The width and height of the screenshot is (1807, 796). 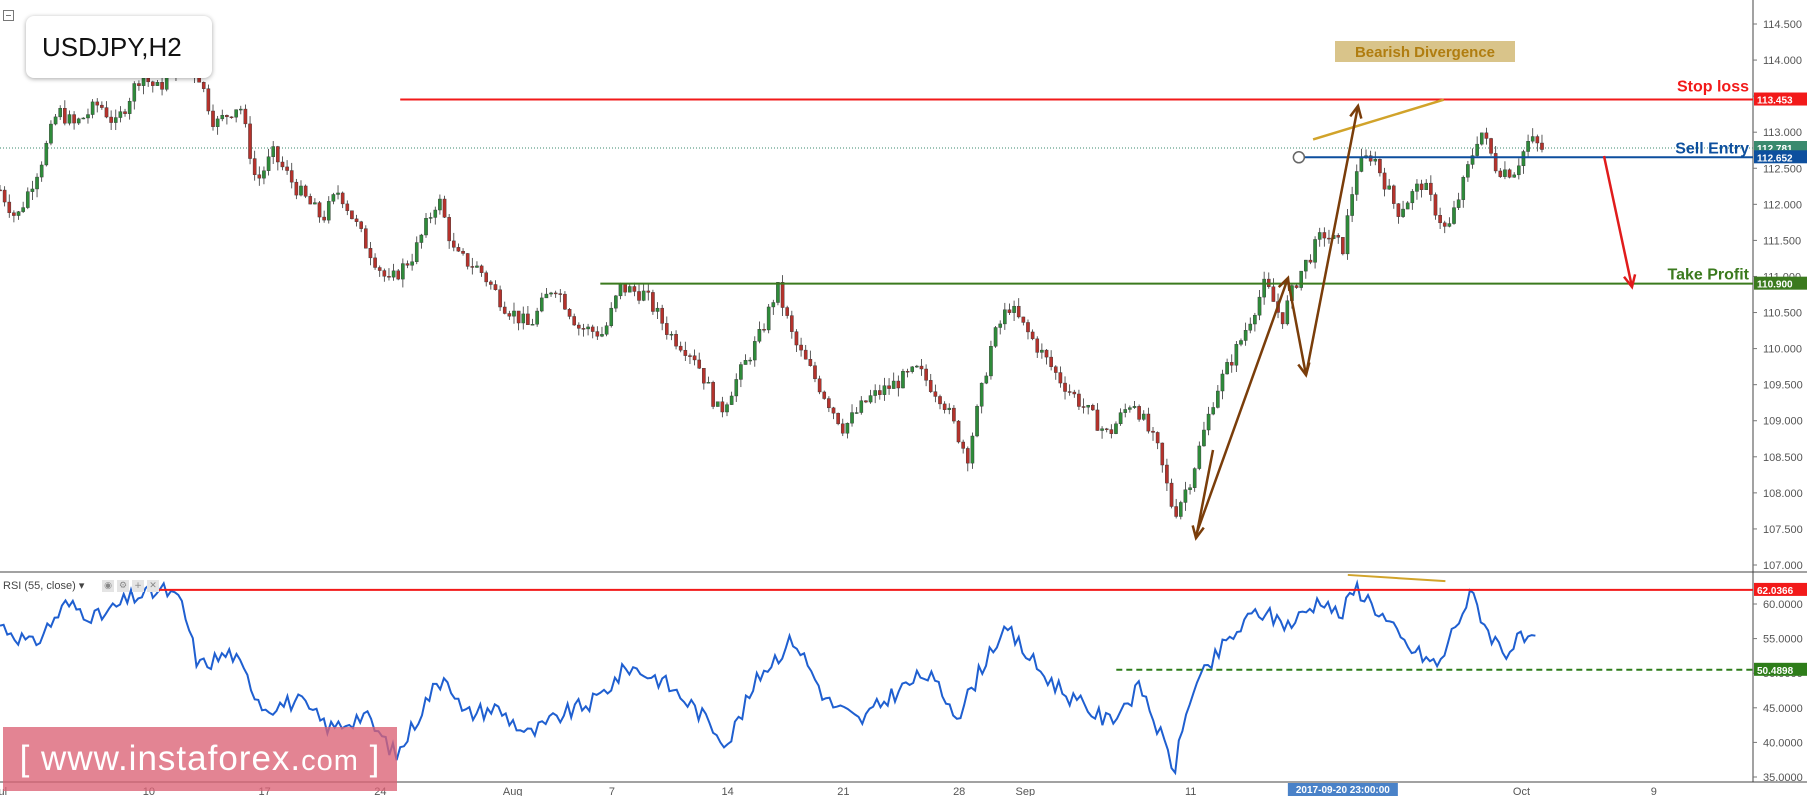 I want to click on price-tick-label: 110.500, so click(x=1782, y=314).